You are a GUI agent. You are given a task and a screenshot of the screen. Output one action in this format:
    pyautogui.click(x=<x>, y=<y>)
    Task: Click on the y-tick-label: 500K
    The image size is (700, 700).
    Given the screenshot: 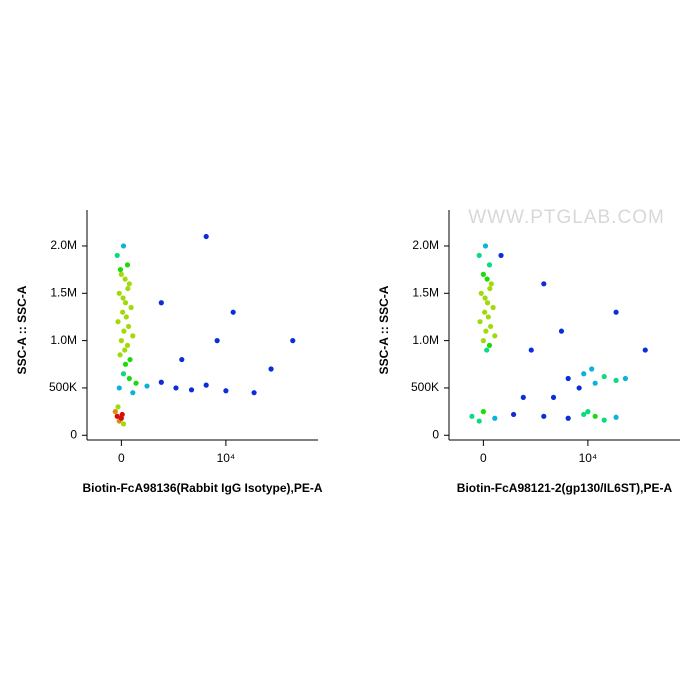 What is the action you would take?
    pyautogui.click(x=425, y=387)
    